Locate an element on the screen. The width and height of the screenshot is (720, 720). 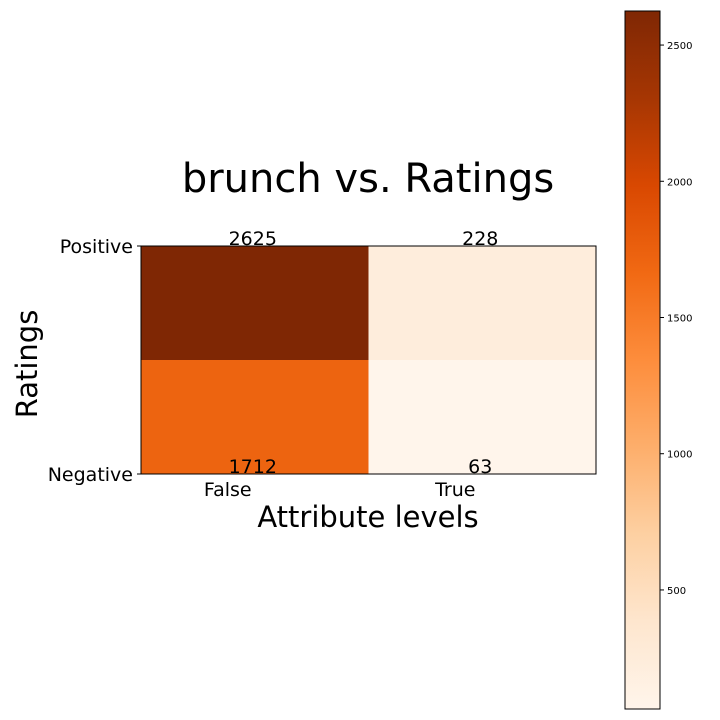
colorbar: 500 1000 1500 2000 2500 is located at coordinates (658, 360).